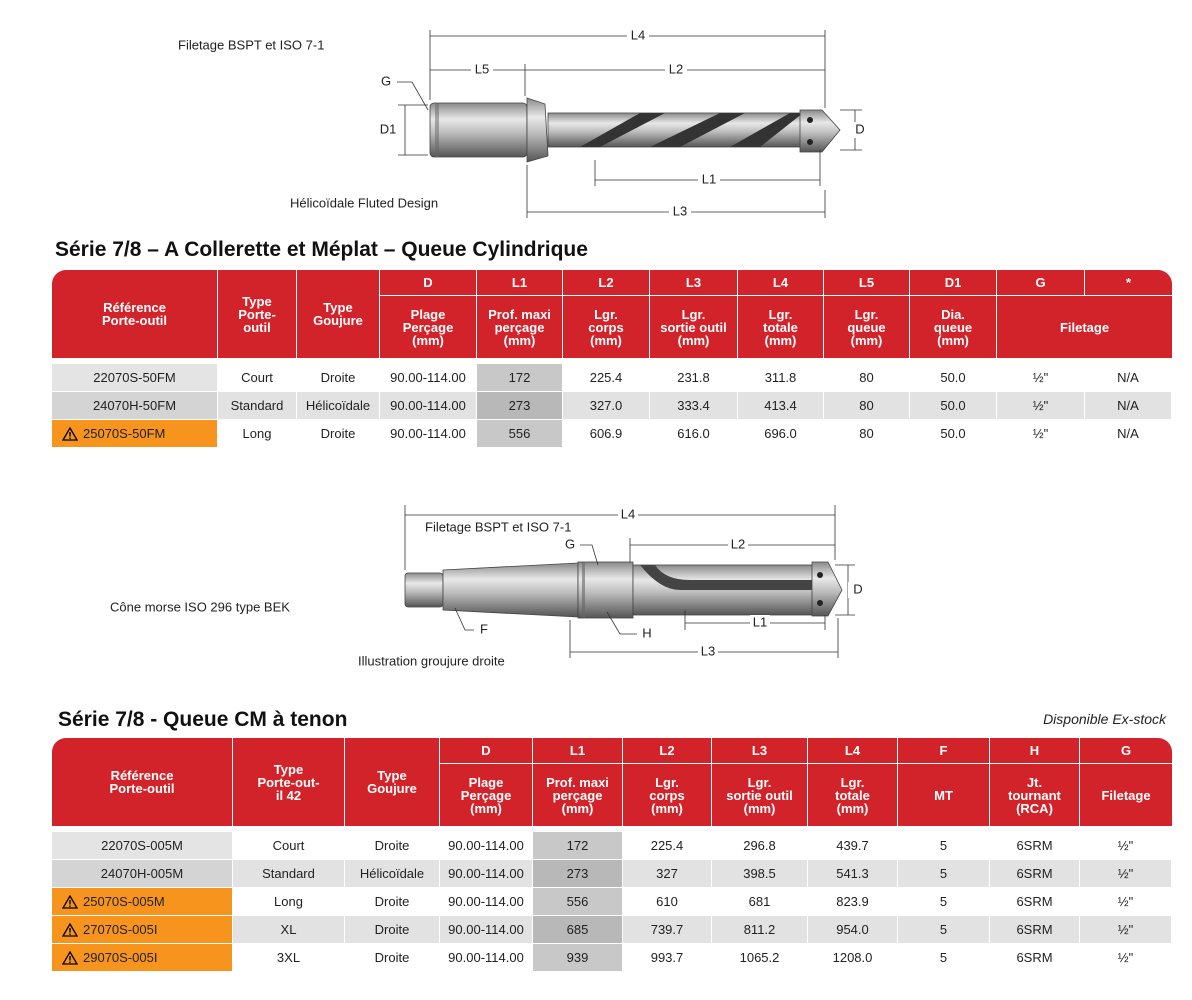 Image resolution: width=1192 pixels, height=1000 pixels. What do you see at coordinates (578, 902) in the screenshot?
I see `data-cell: 556` at bounding box center [578, 902].